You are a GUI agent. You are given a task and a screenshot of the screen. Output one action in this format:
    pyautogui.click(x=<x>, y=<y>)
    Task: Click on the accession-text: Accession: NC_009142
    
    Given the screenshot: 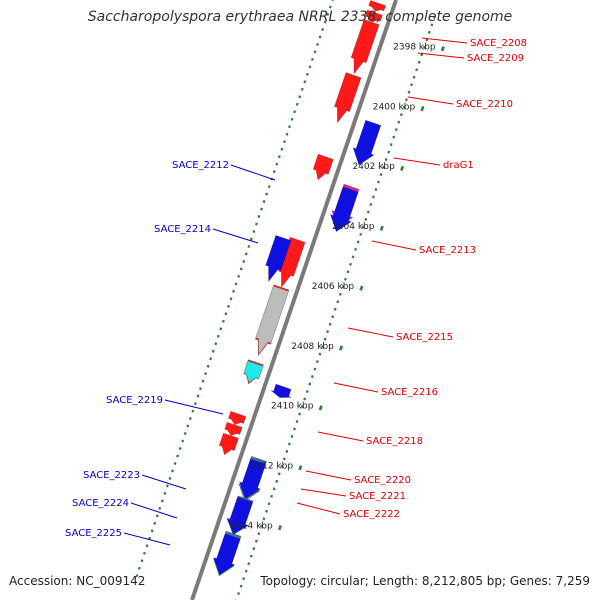 What is the action you would take?
    pyautogui.click(x=77, y=581)
    